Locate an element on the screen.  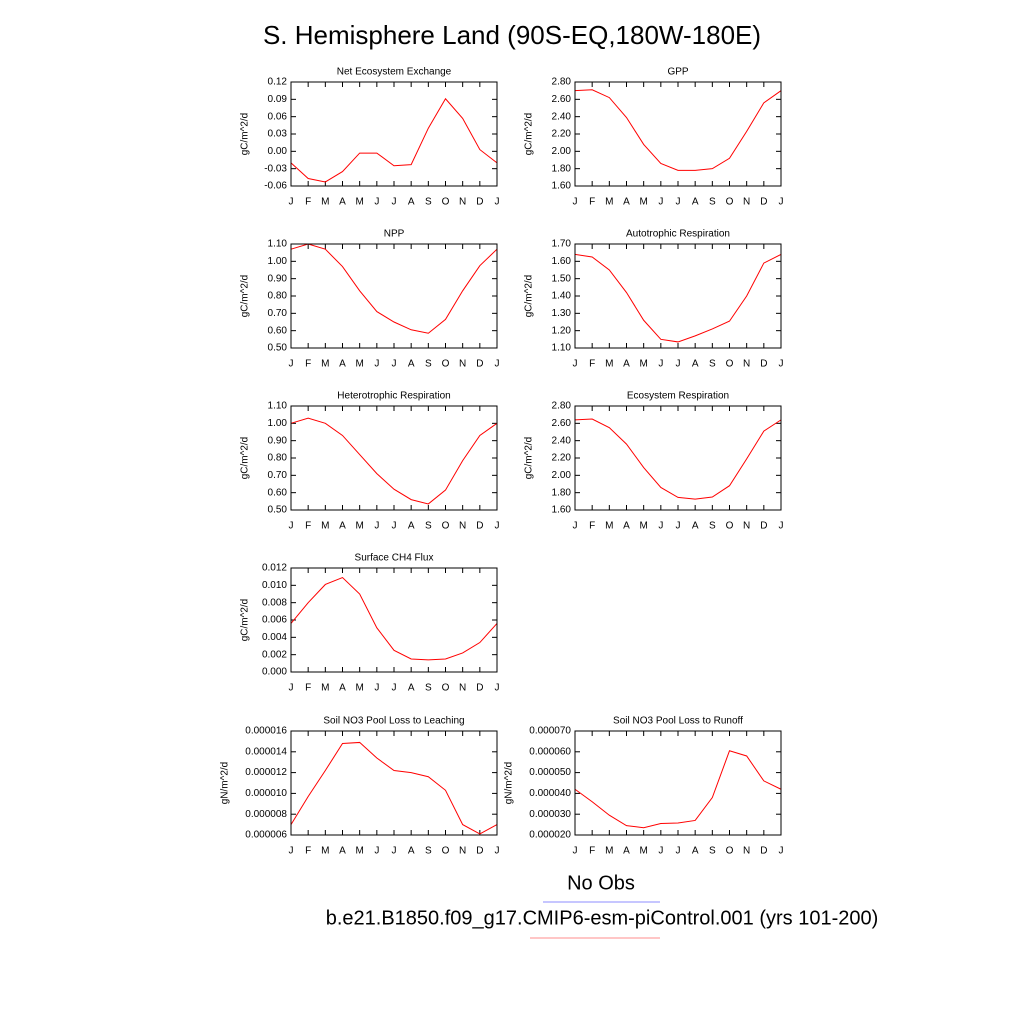
y-tick-label: 0.000016 is located at coordinates (266, 731).